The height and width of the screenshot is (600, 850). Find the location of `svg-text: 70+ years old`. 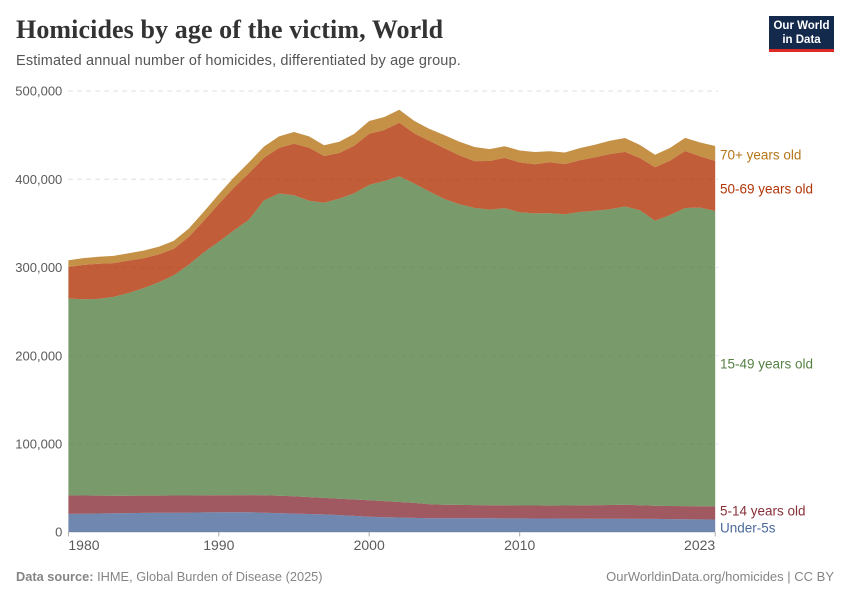

svg-text: 70+ years old is located at coordinates (760, 155).